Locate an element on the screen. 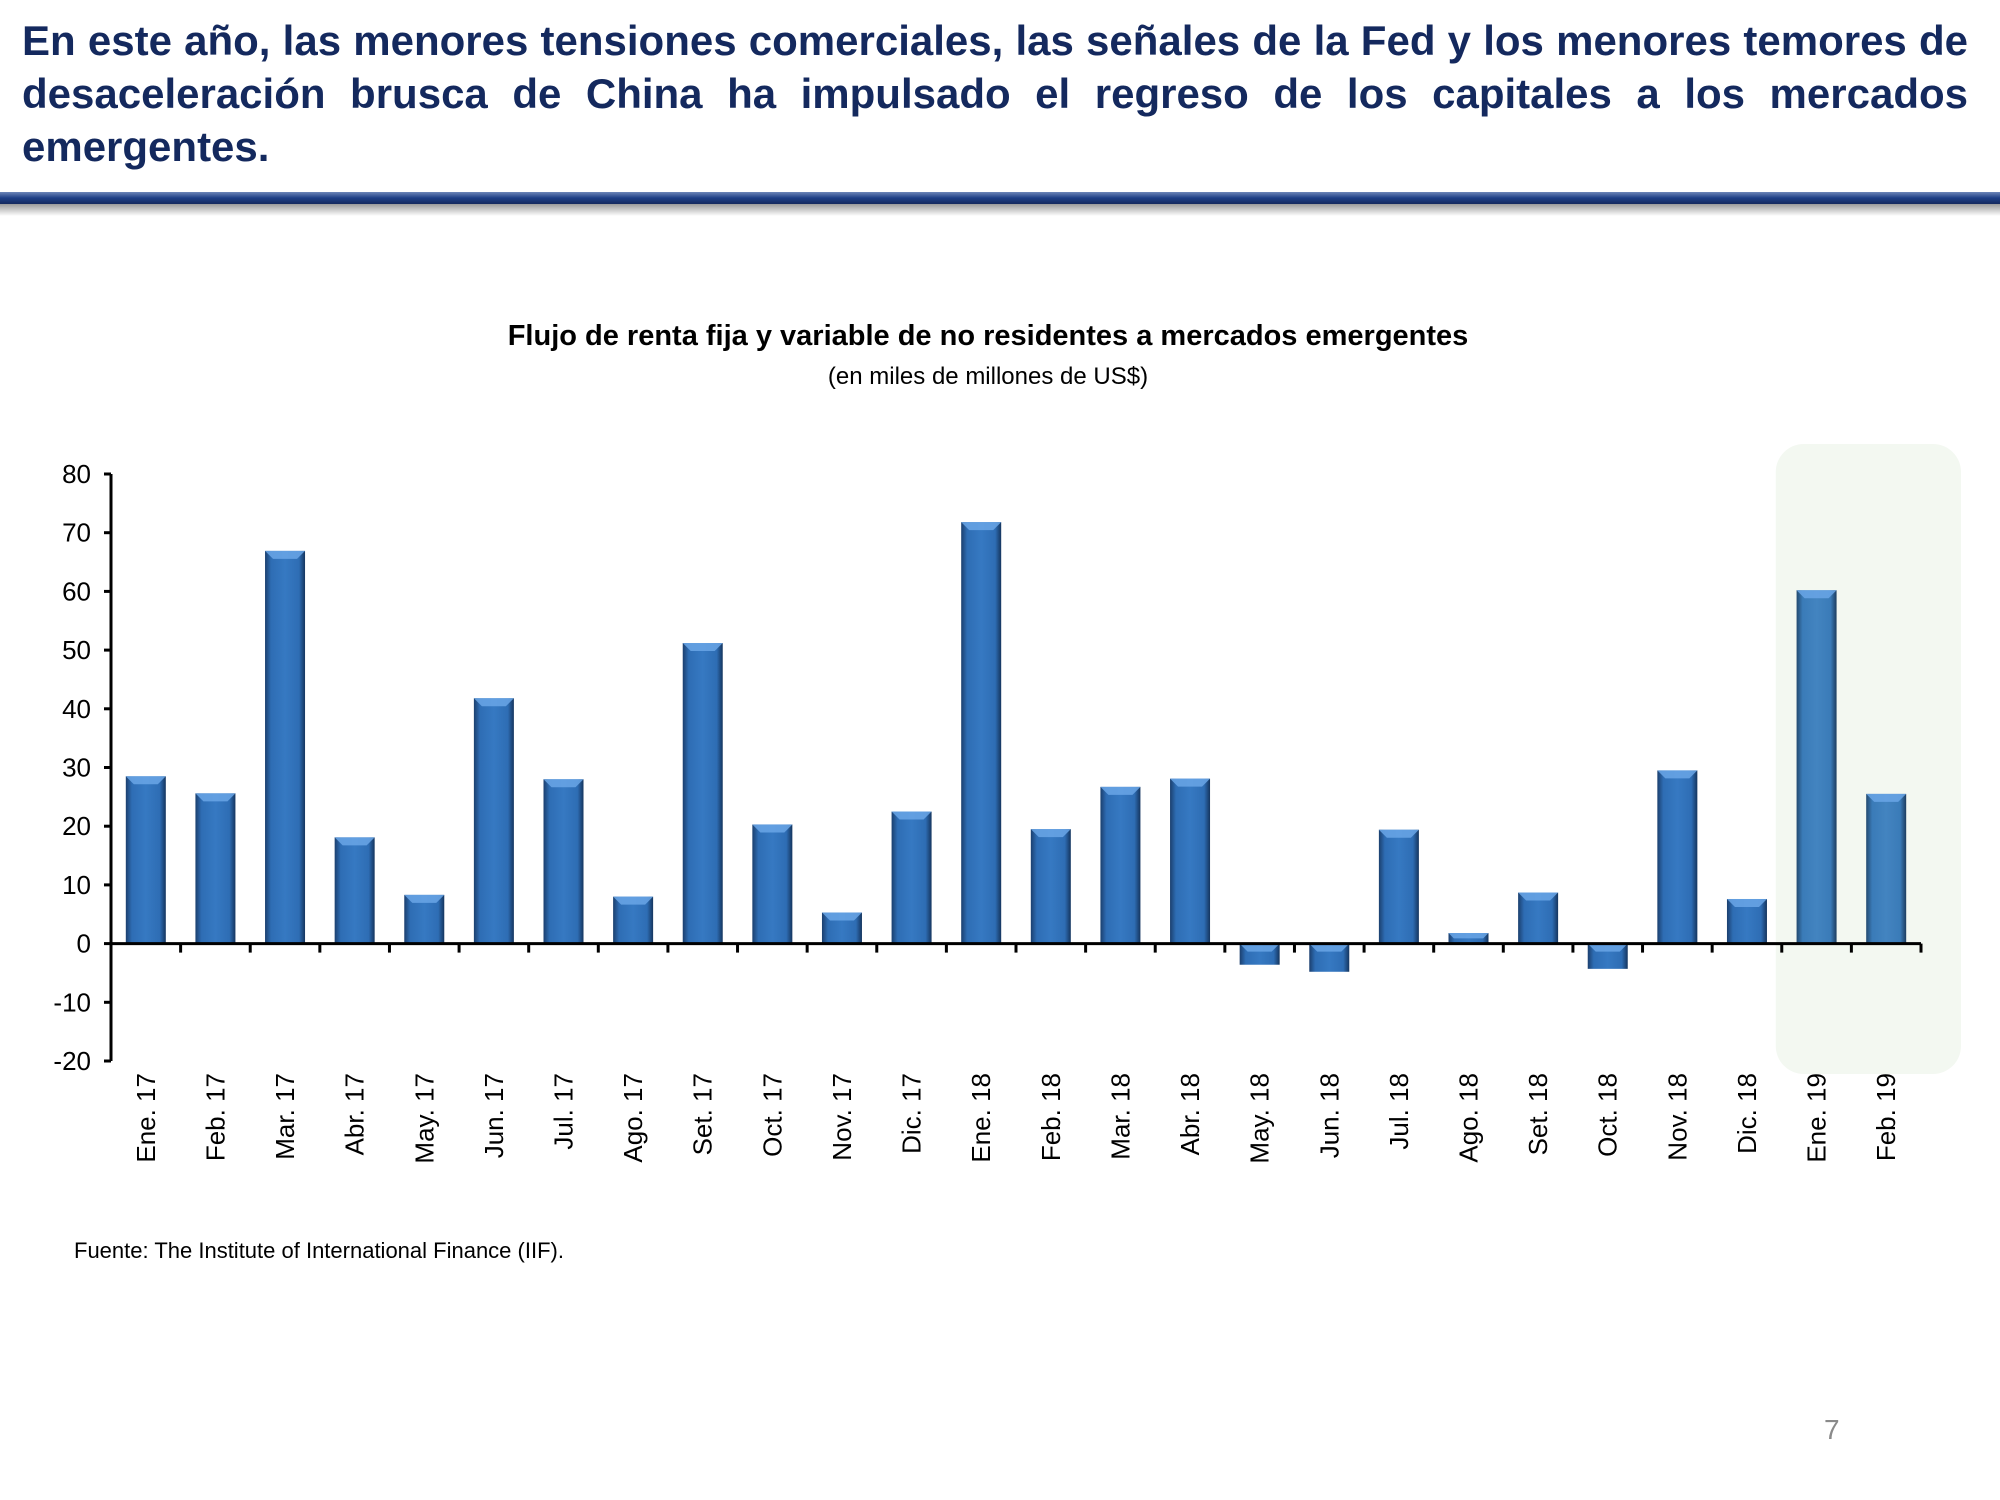  y-tick-label: 60 is located at coordinates (76, 591).